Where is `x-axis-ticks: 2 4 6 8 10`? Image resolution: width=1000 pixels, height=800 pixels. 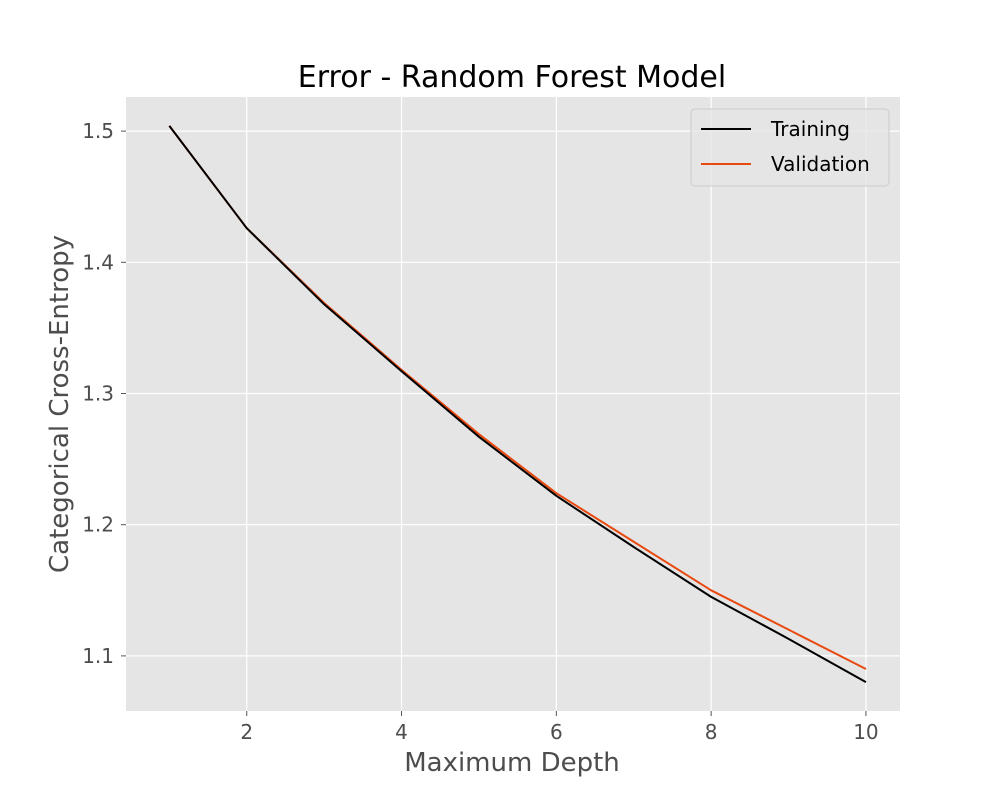
x-axis-ticks: 2 4 6 8 10 is located at coordinates (559, 727).